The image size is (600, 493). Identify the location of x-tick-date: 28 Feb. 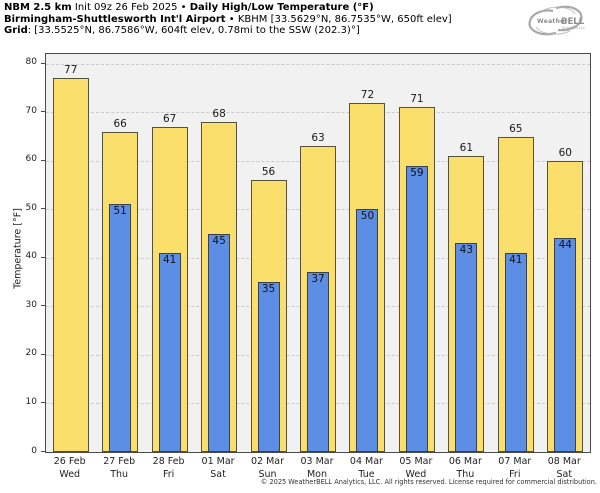
(168, 461).